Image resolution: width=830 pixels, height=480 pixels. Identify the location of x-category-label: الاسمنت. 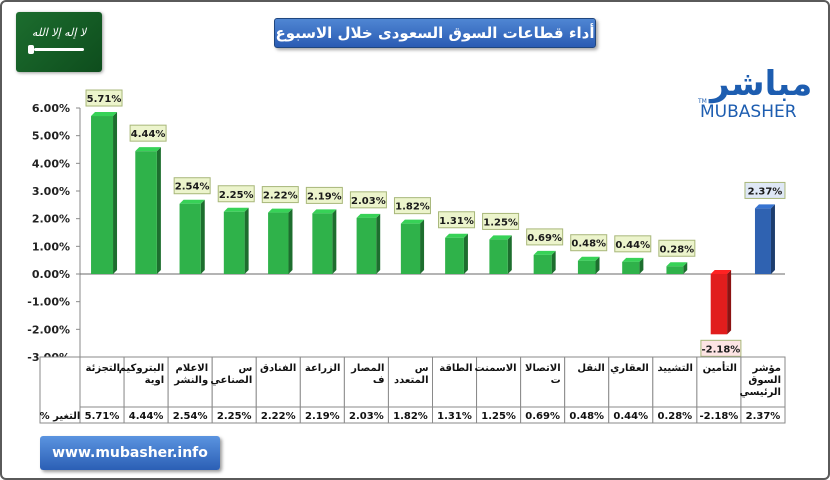
(496, 368).